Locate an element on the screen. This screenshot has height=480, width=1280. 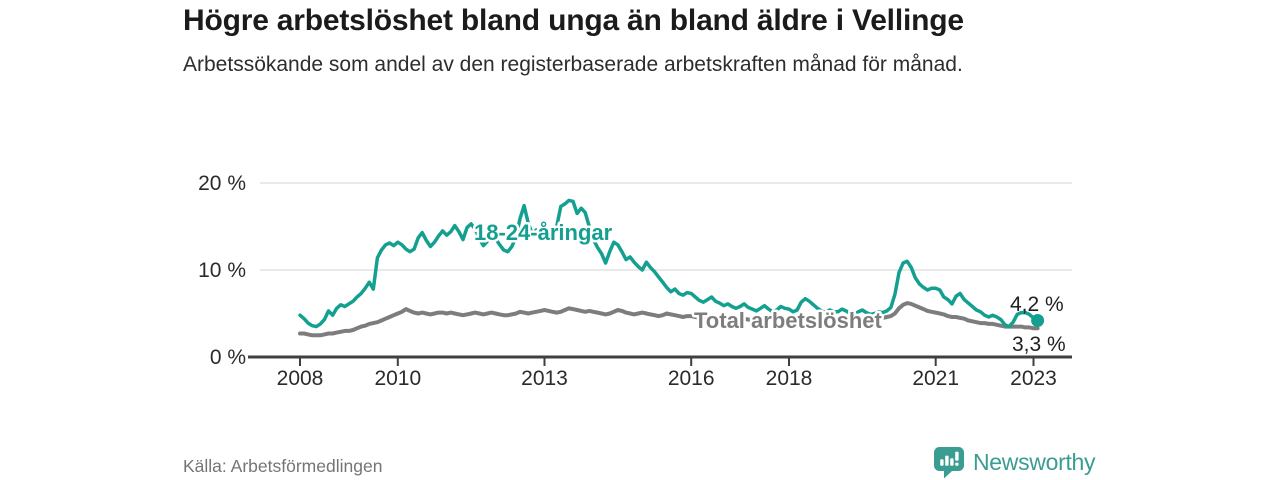
young-end-value-label: 4,2 % is located at coordinates (1037, 304).